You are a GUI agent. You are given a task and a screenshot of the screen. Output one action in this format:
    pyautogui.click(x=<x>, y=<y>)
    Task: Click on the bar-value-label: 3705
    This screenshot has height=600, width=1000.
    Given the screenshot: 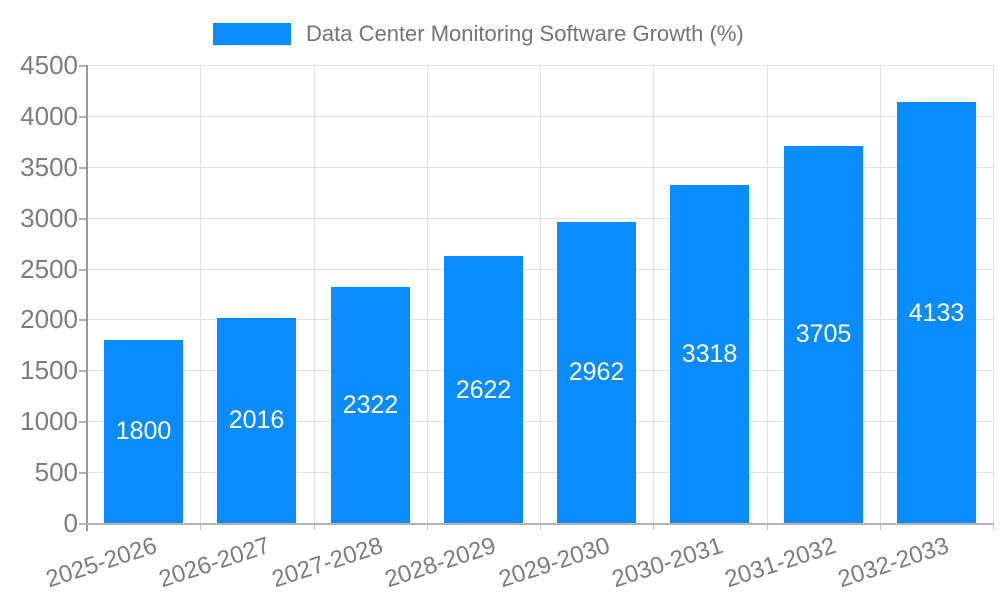 What is the action you would take?
    pyautogui.click(x=823, y=334)
    